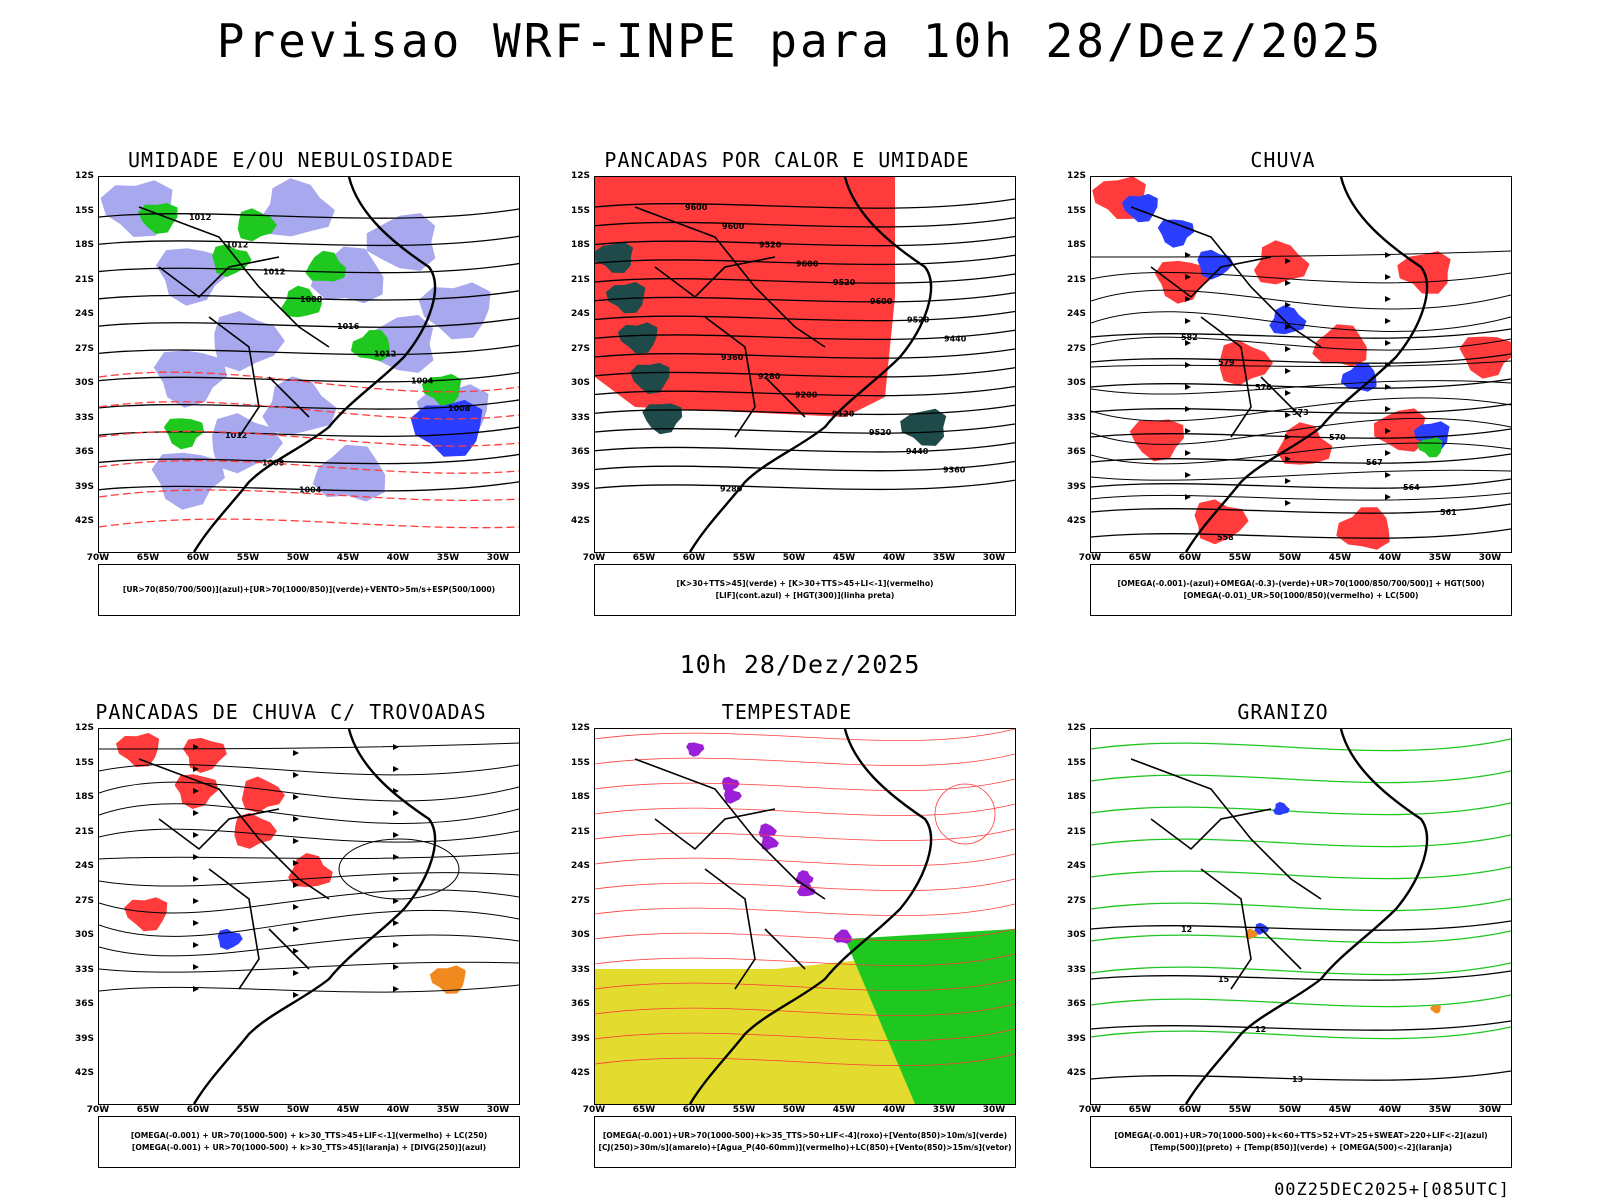 Image resolution: width=1600 pixels, height=1200 pixels. I want to click on strong-wind-area, so click(930, 1016).